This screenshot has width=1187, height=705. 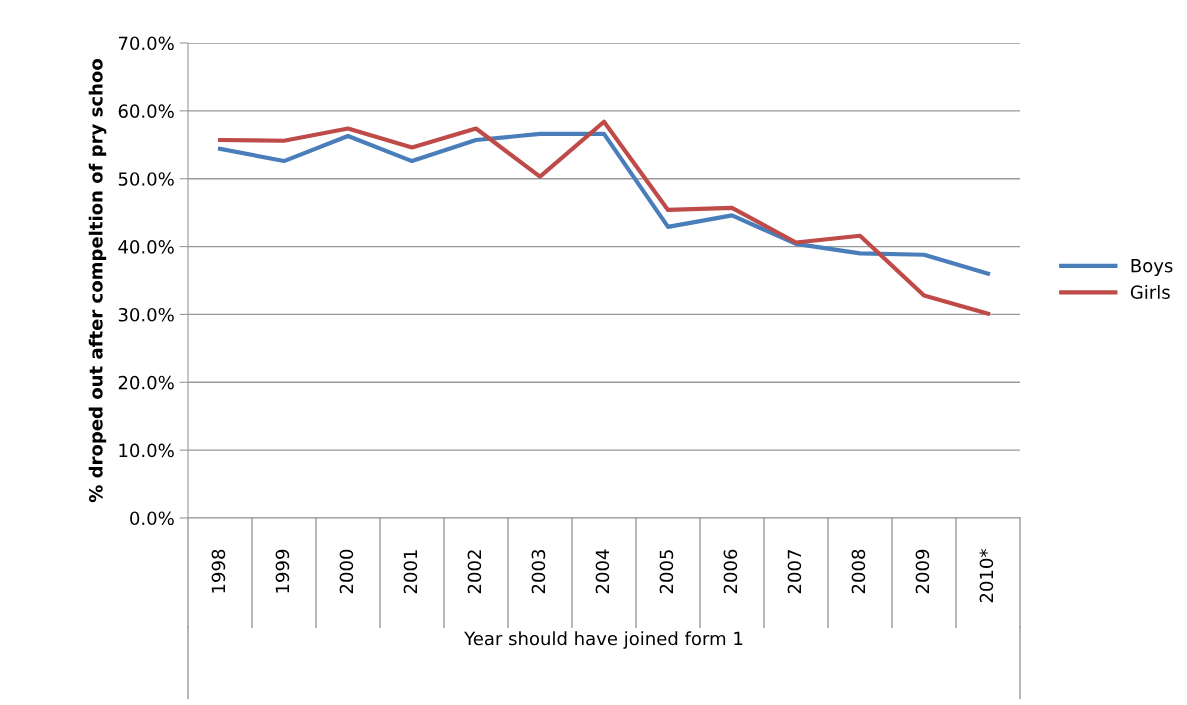 What do you see at coordinates (410, 572) in the screenshot?
I see `x-tick-label: 2001` at bounding box center [410, 572].